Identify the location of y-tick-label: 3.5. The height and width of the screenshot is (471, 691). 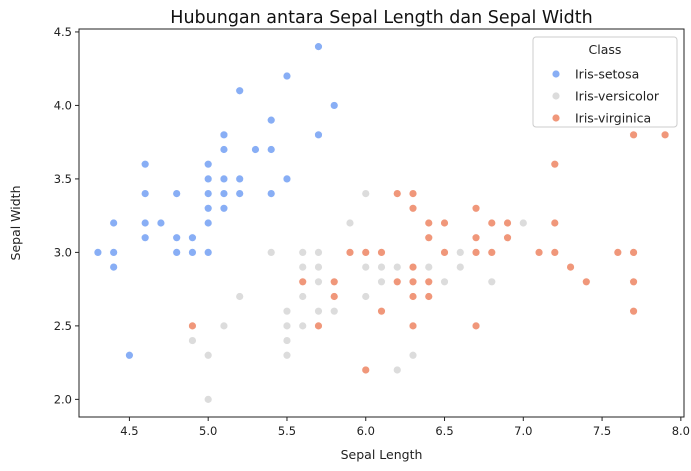
(63, 179).